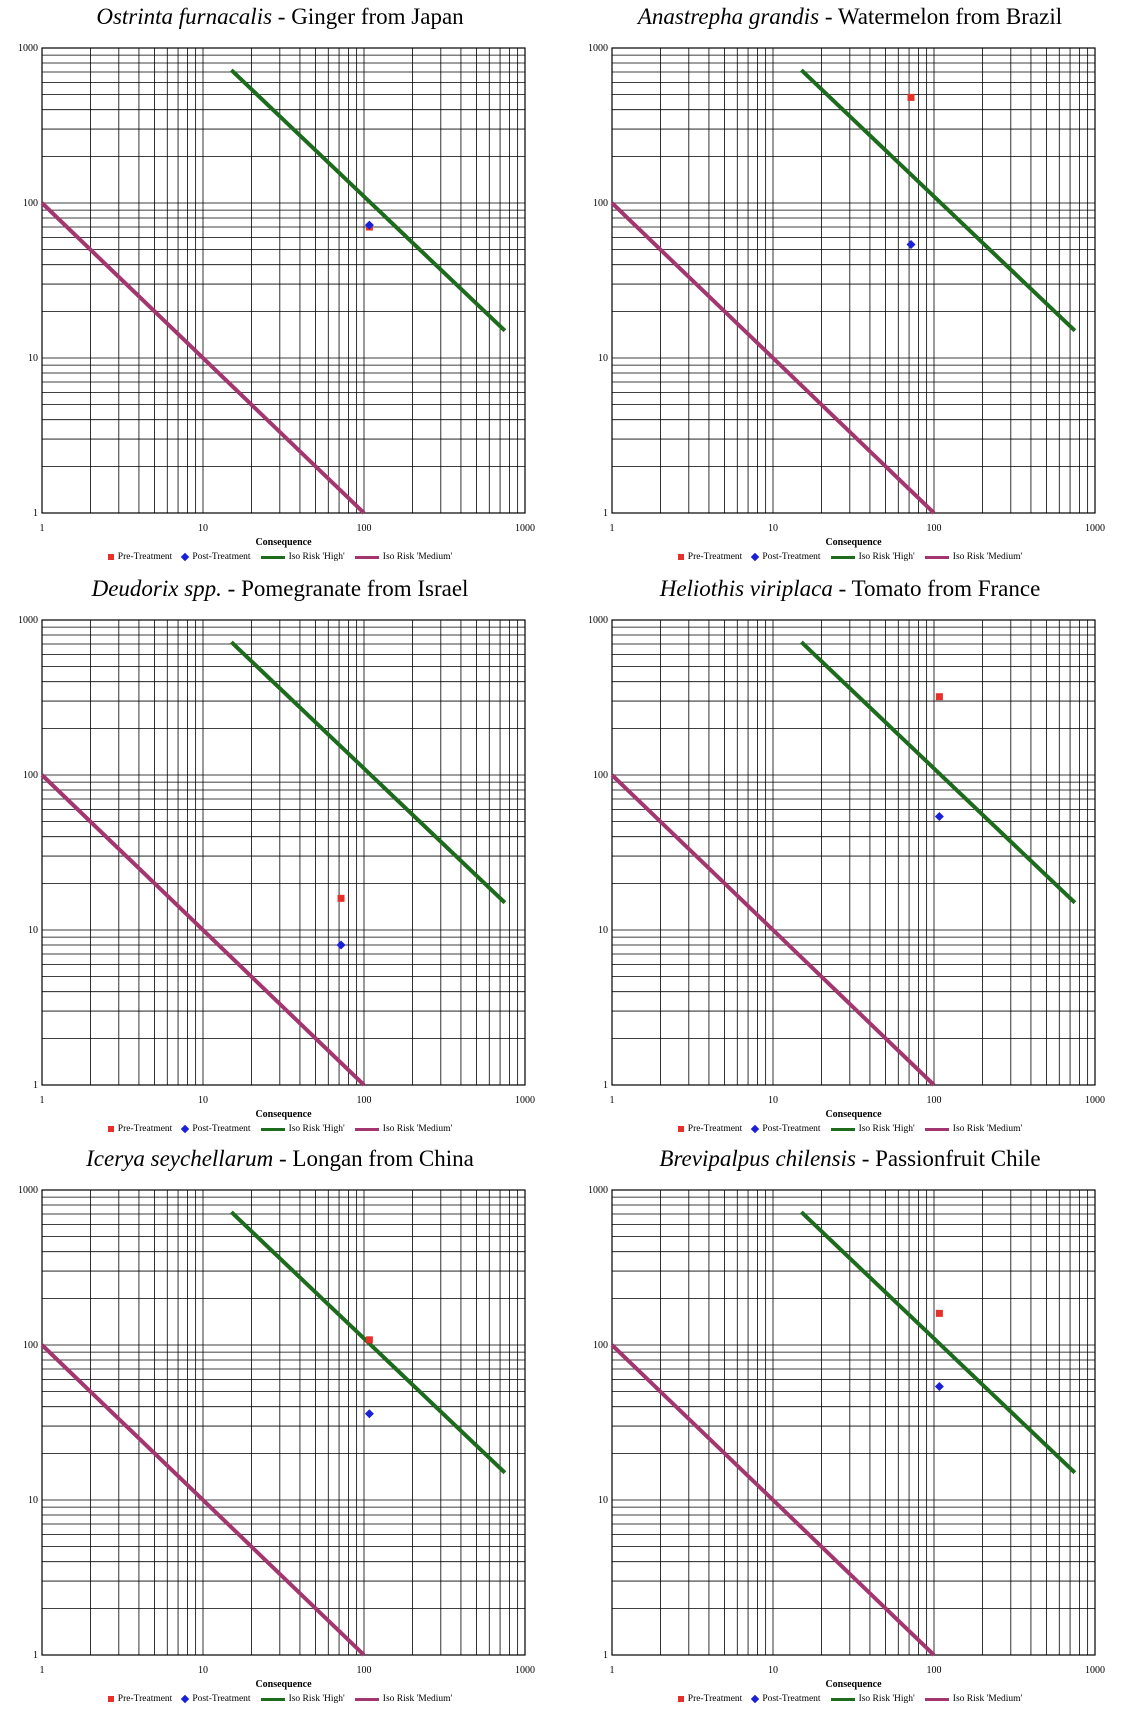 Image resolution: width=1147 pixels, height=1713 pixels. Describe the element at coordinates (948, 1158) in the screenshot. I see `chart-title-rest: - Passionfruit Chile` at that location.